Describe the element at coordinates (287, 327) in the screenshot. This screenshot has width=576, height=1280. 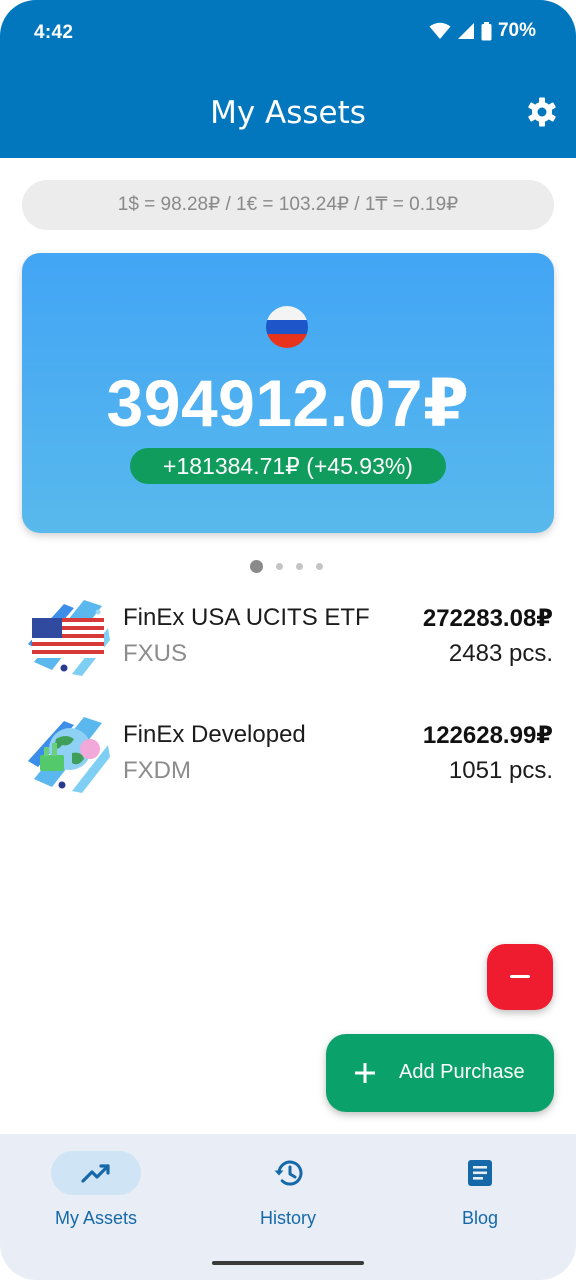
I see `russia-flag-icon` at that location.